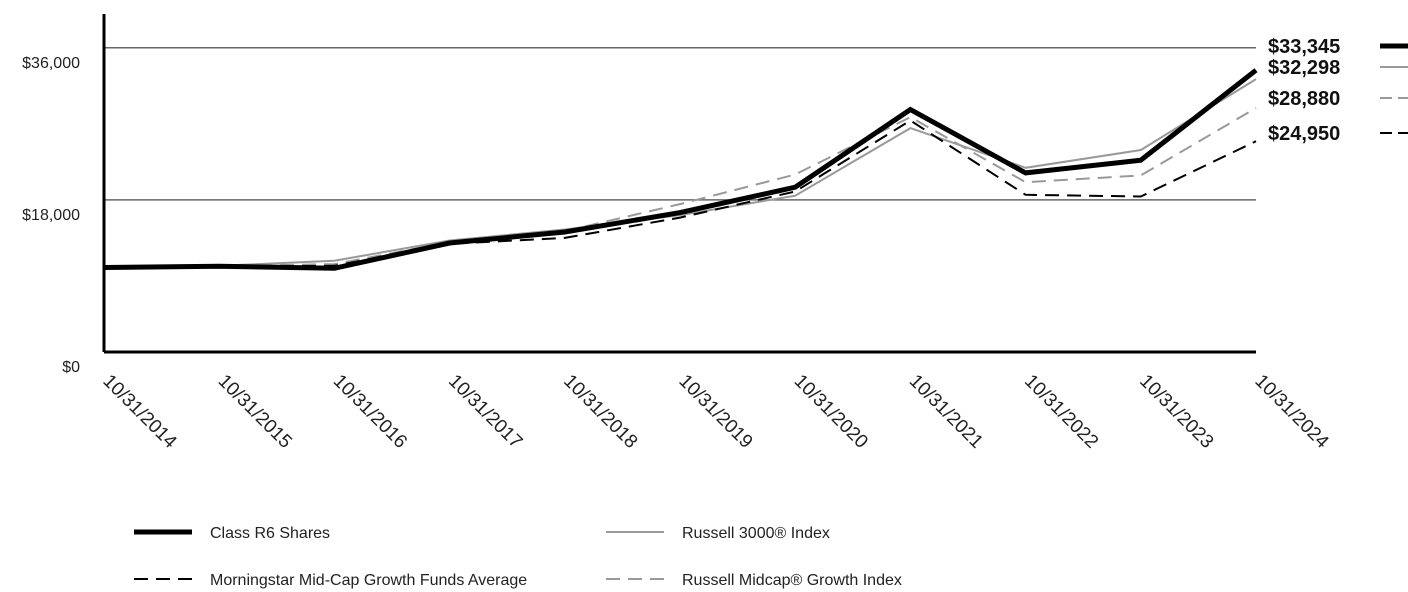 Image resolution: width=1408 pixels, height=592 pixels. Describe the element at coordinates (270, 533) in the screenshot. I see `legend-label: Class R6 Shares` at that location.